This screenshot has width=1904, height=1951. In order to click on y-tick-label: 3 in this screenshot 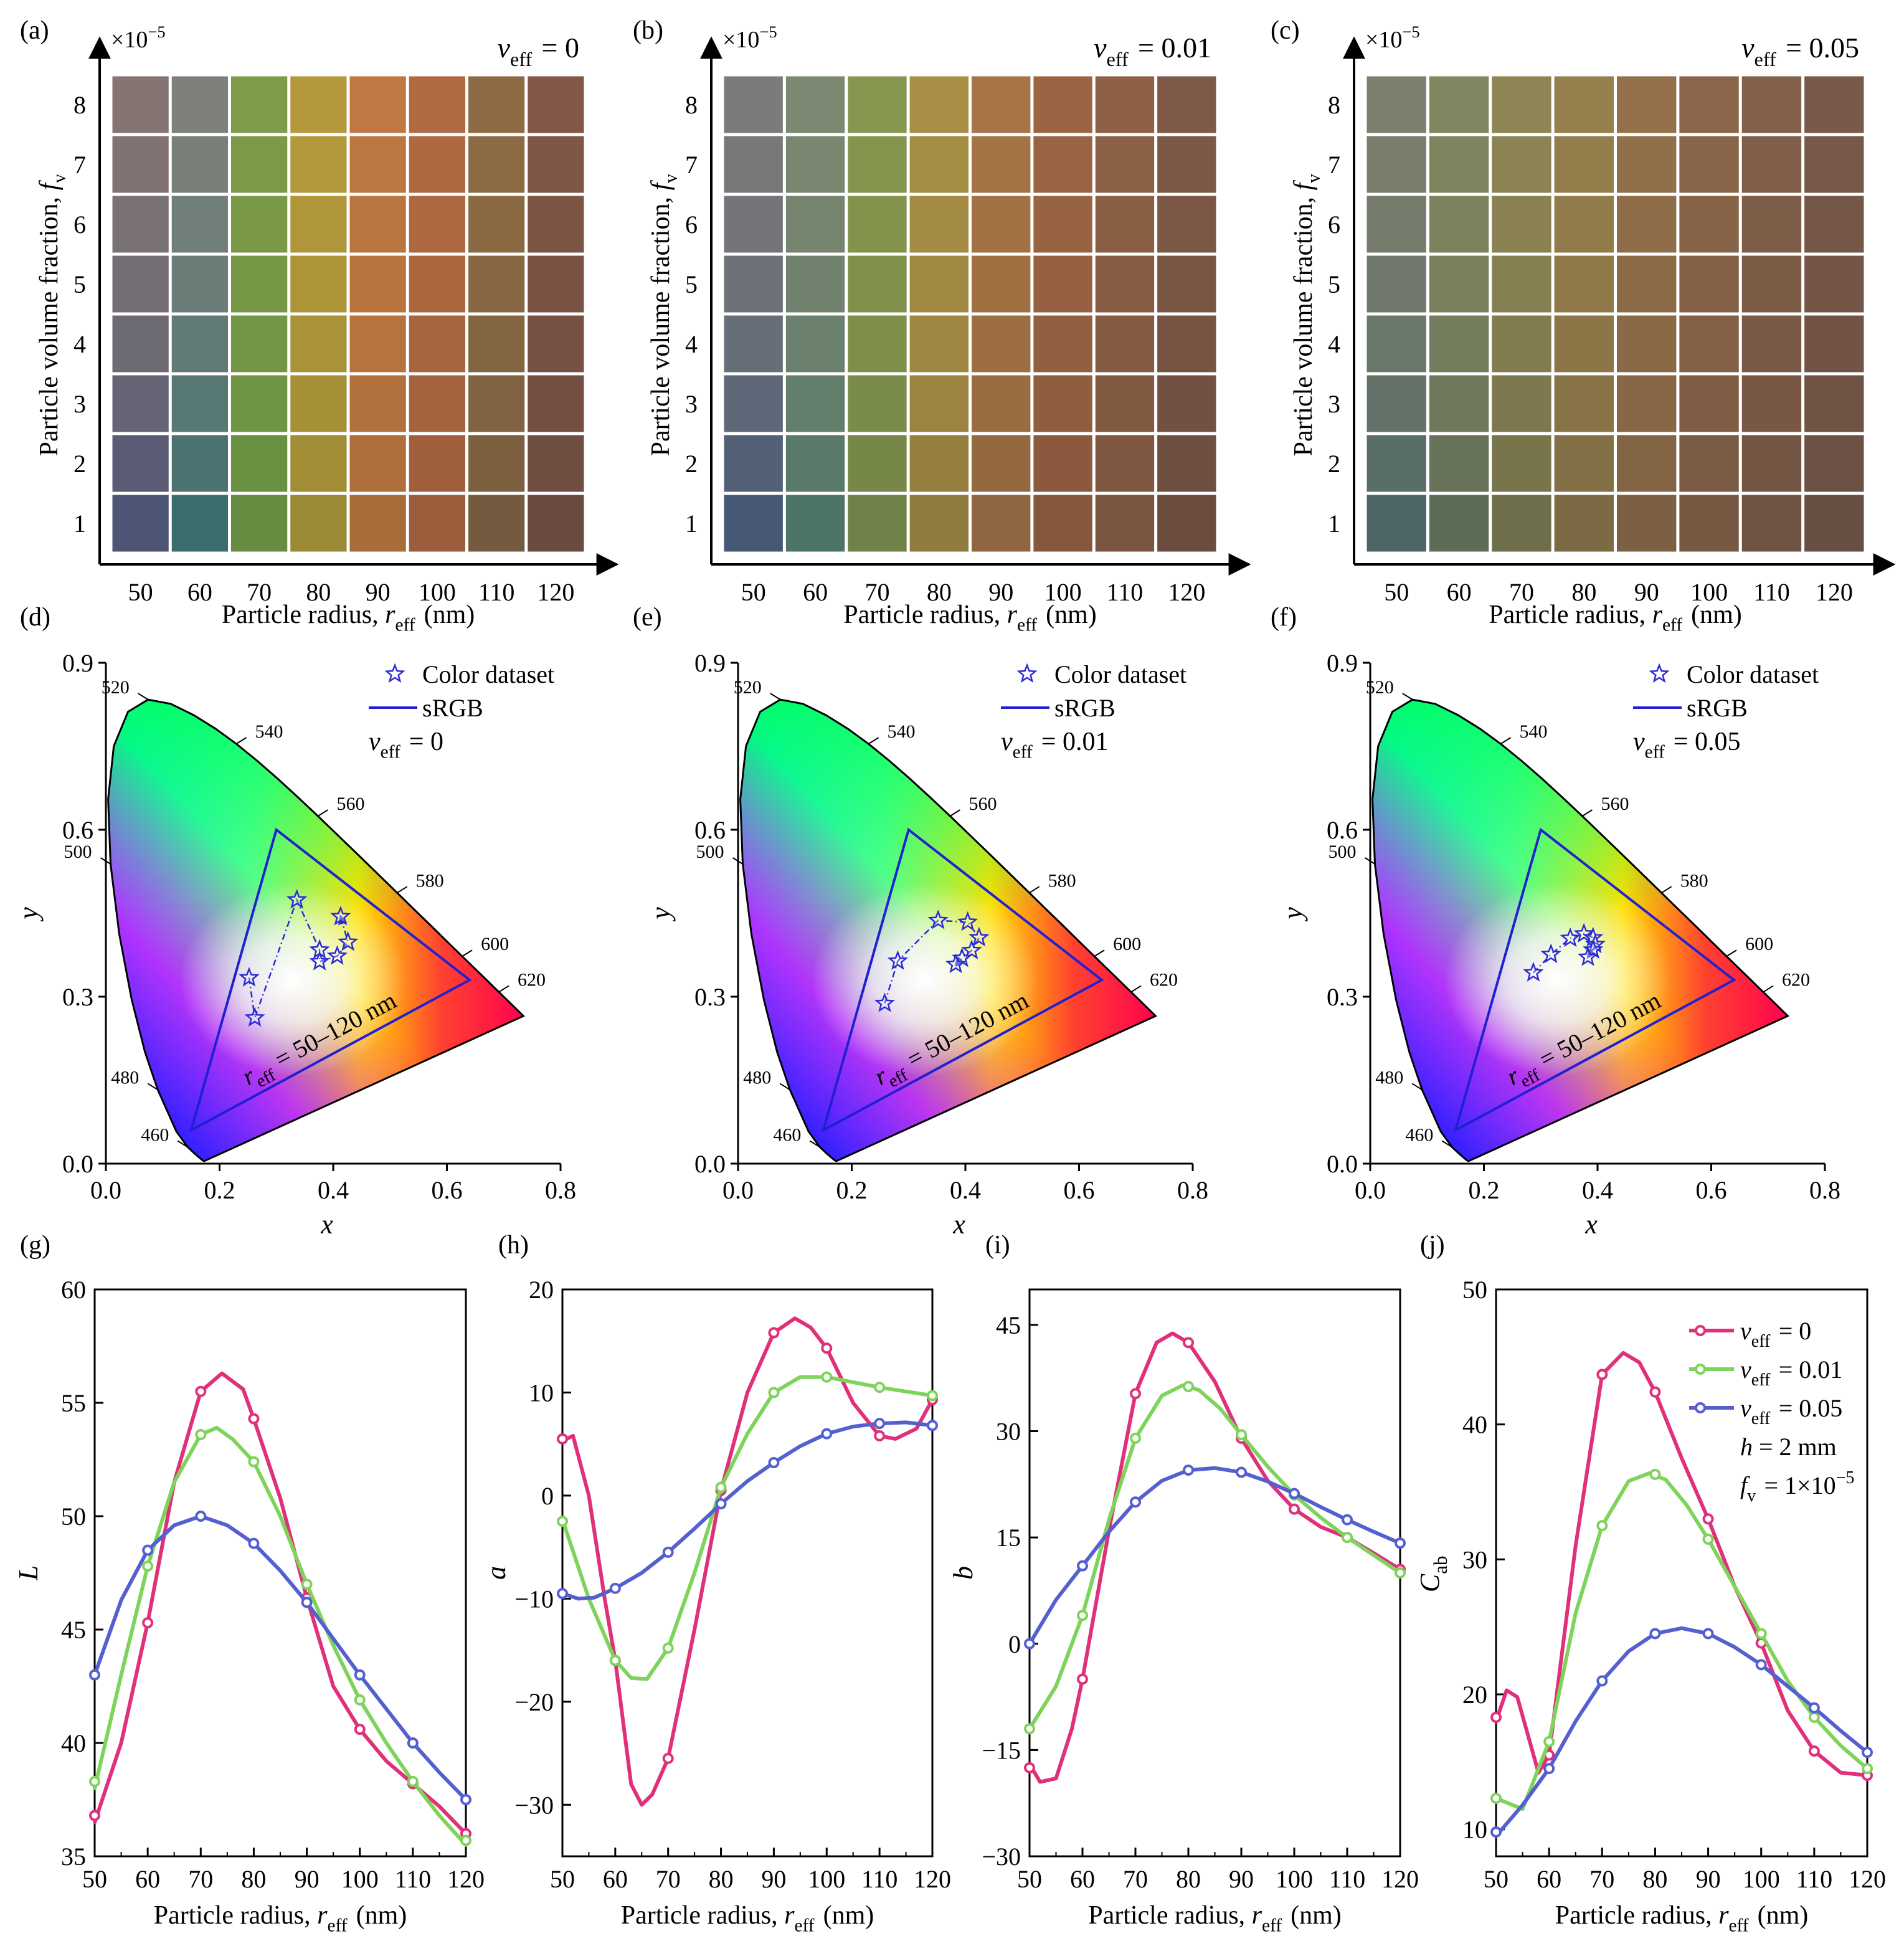, I will do `click(1334, 404)`.